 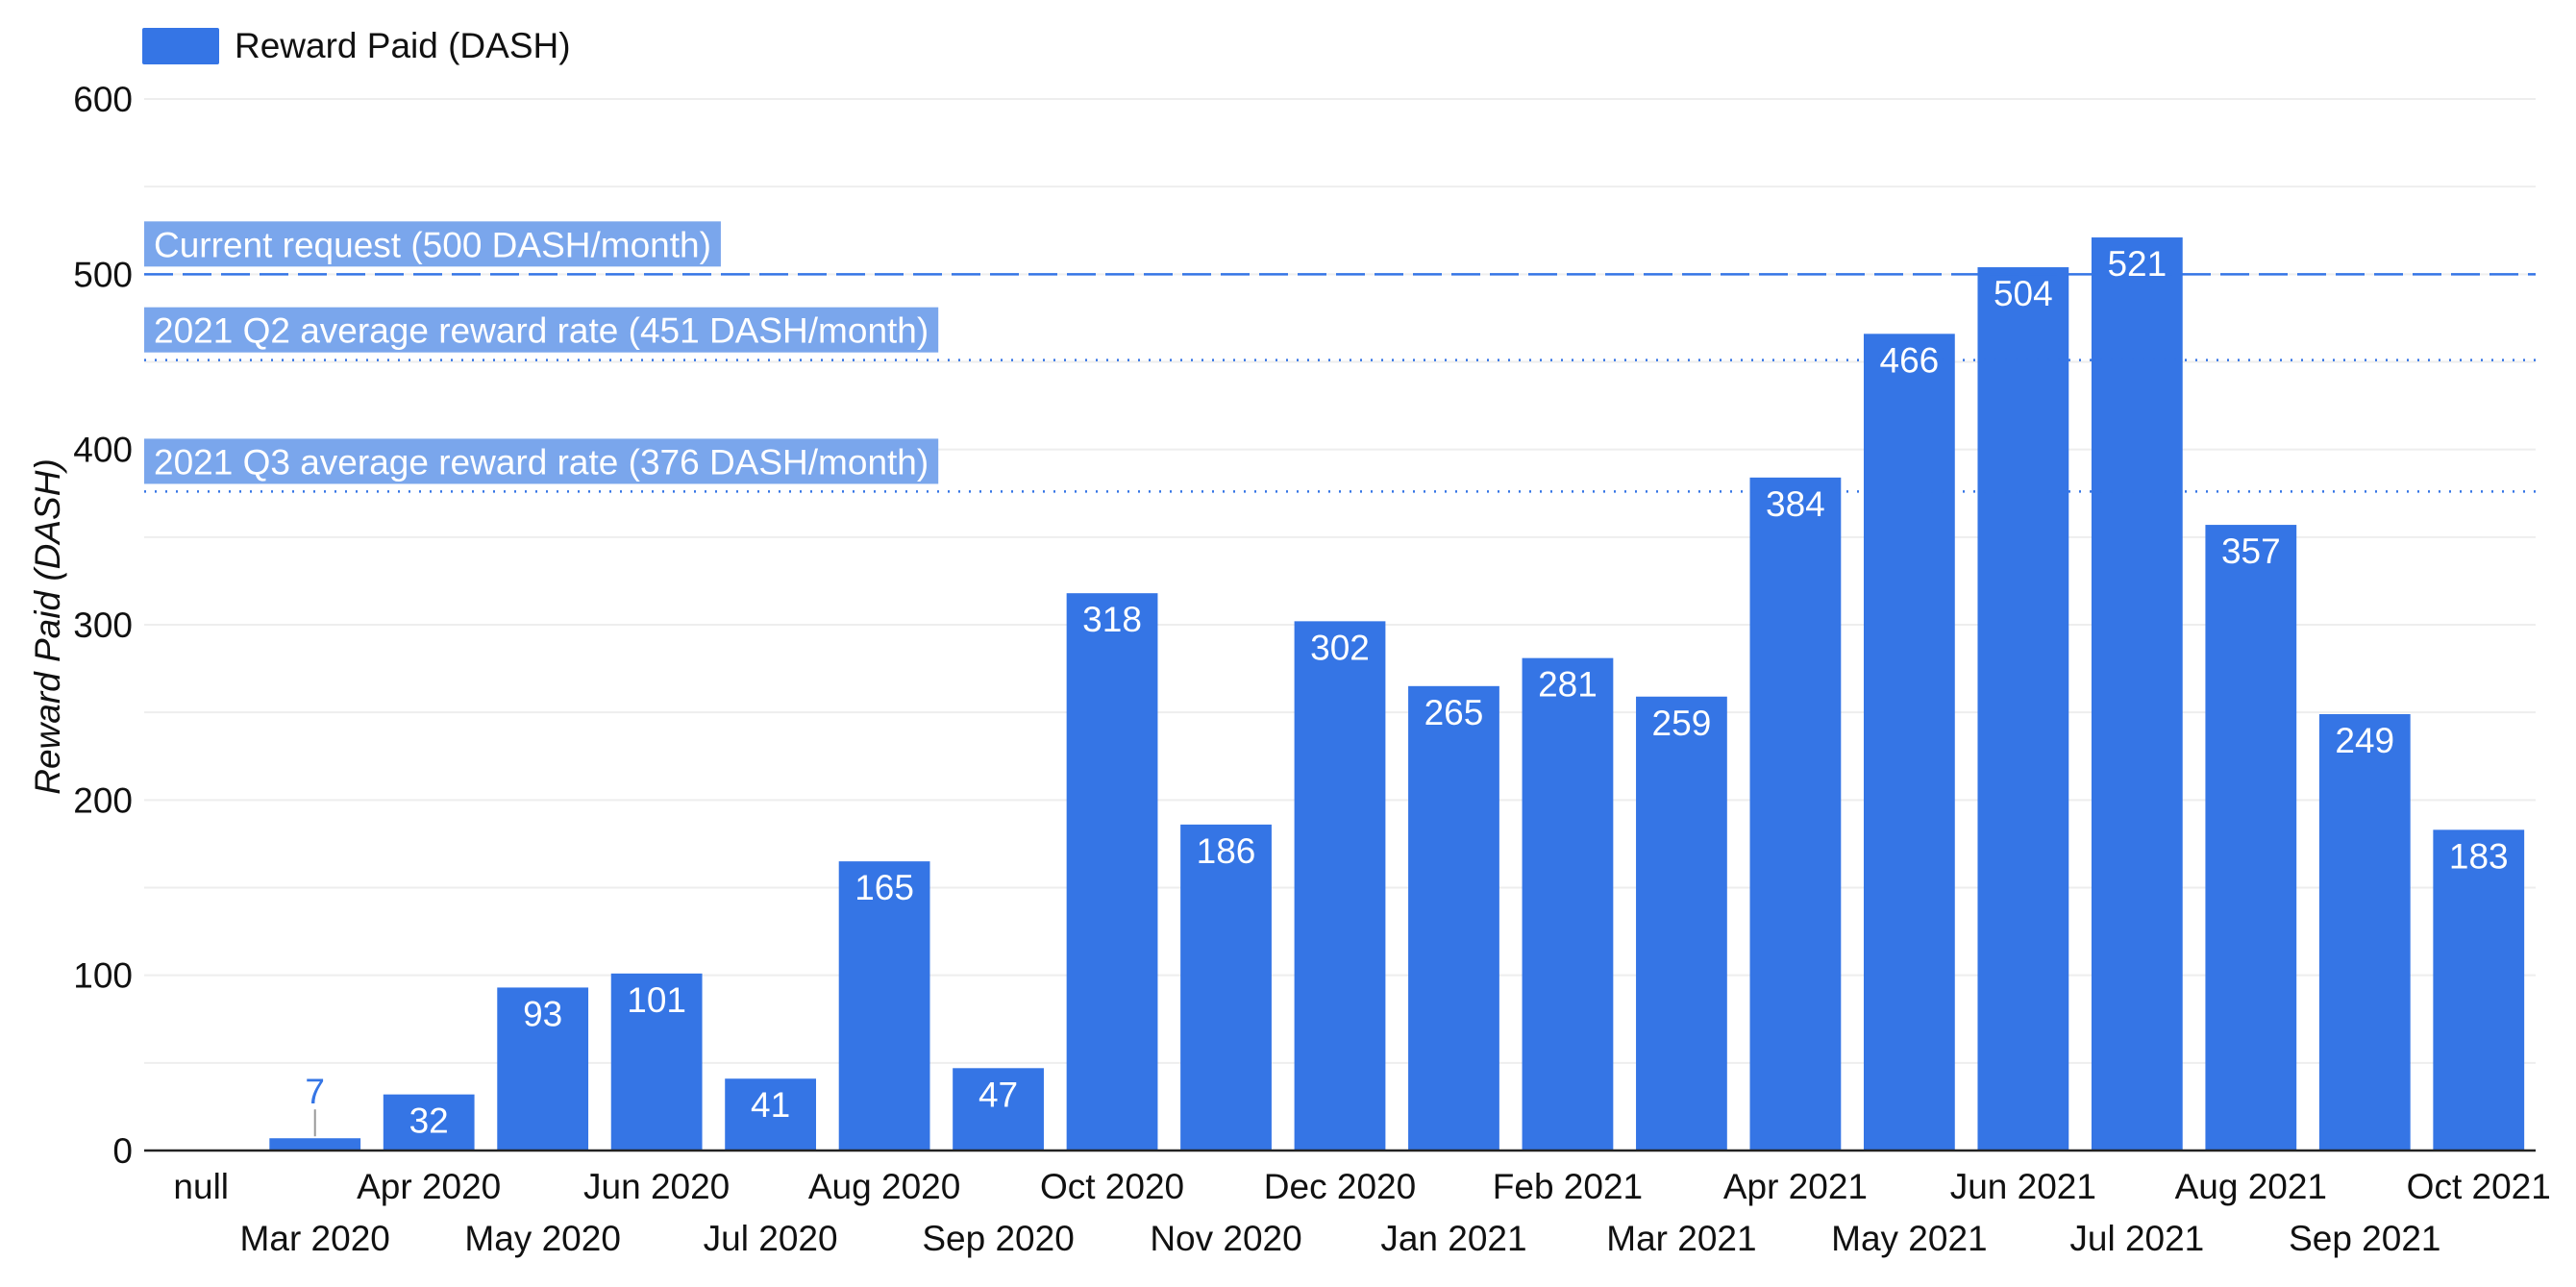 I want to click on x-tick-label: Apr 2021, so click(x=1796, y=1186).